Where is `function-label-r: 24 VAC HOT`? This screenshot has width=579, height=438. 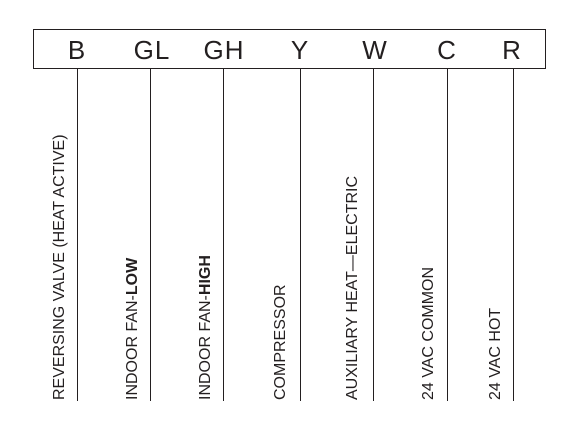 function-label-r: 24 VAC HOT is located at coordinates (496, 354).